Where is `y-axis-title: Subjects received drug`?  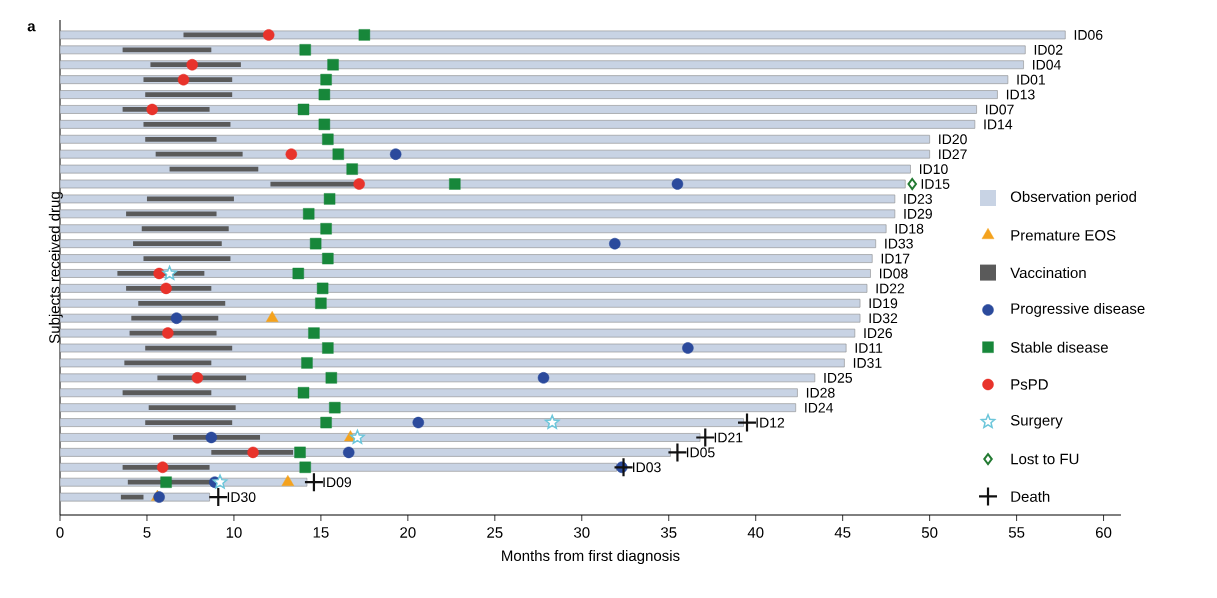
y-axis-title: Subjects received drug is located at coordinates (55, 268).